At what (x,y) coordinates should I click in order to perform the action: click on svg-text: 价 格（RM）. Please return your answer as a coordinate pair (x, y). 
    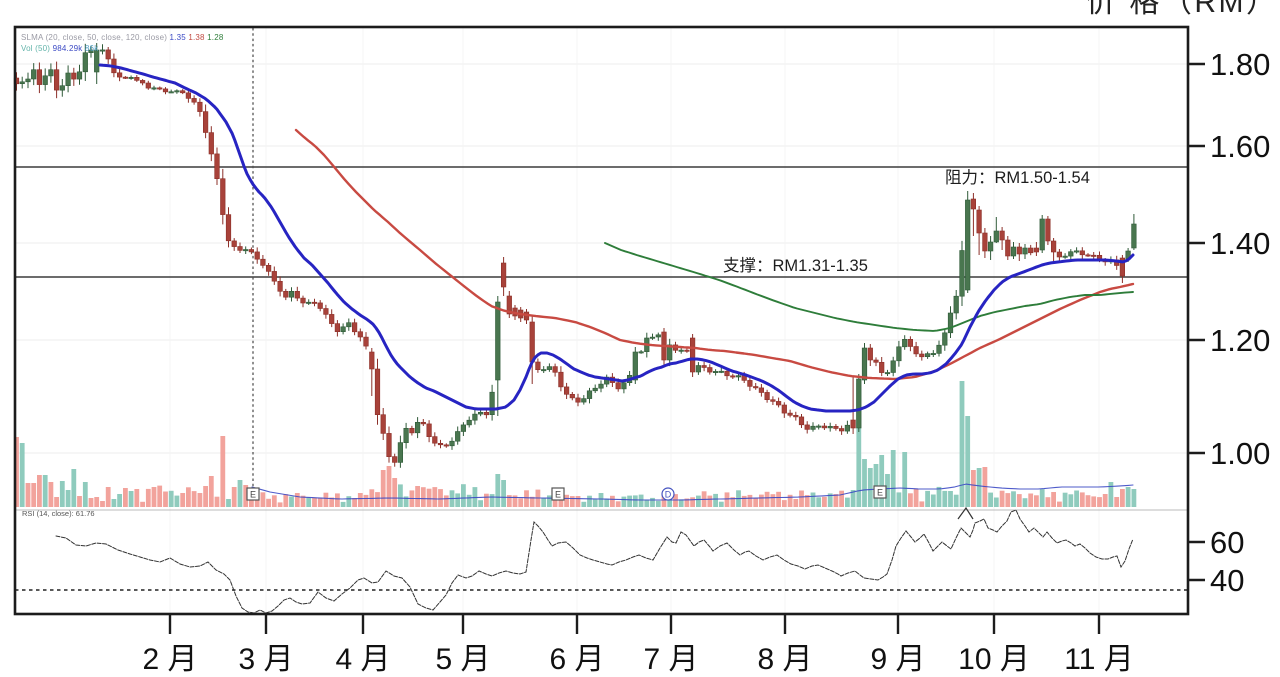
    Looking at the image, I should click on (1182, 9).